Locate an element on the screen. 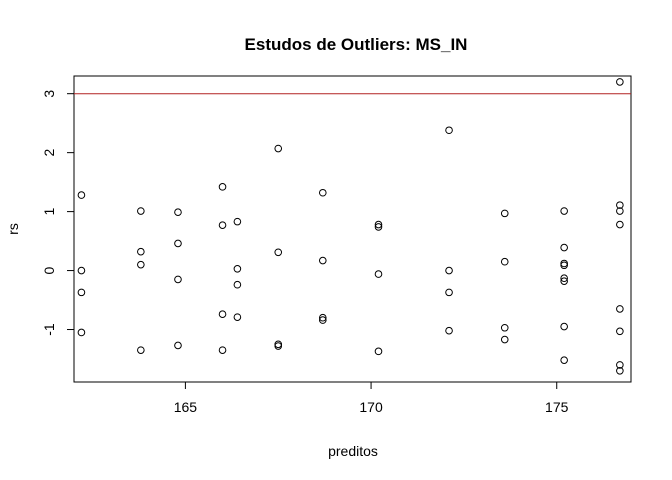 The image size is (672, 480). x-tick-label: 165 is located at coordinates (186, 407).